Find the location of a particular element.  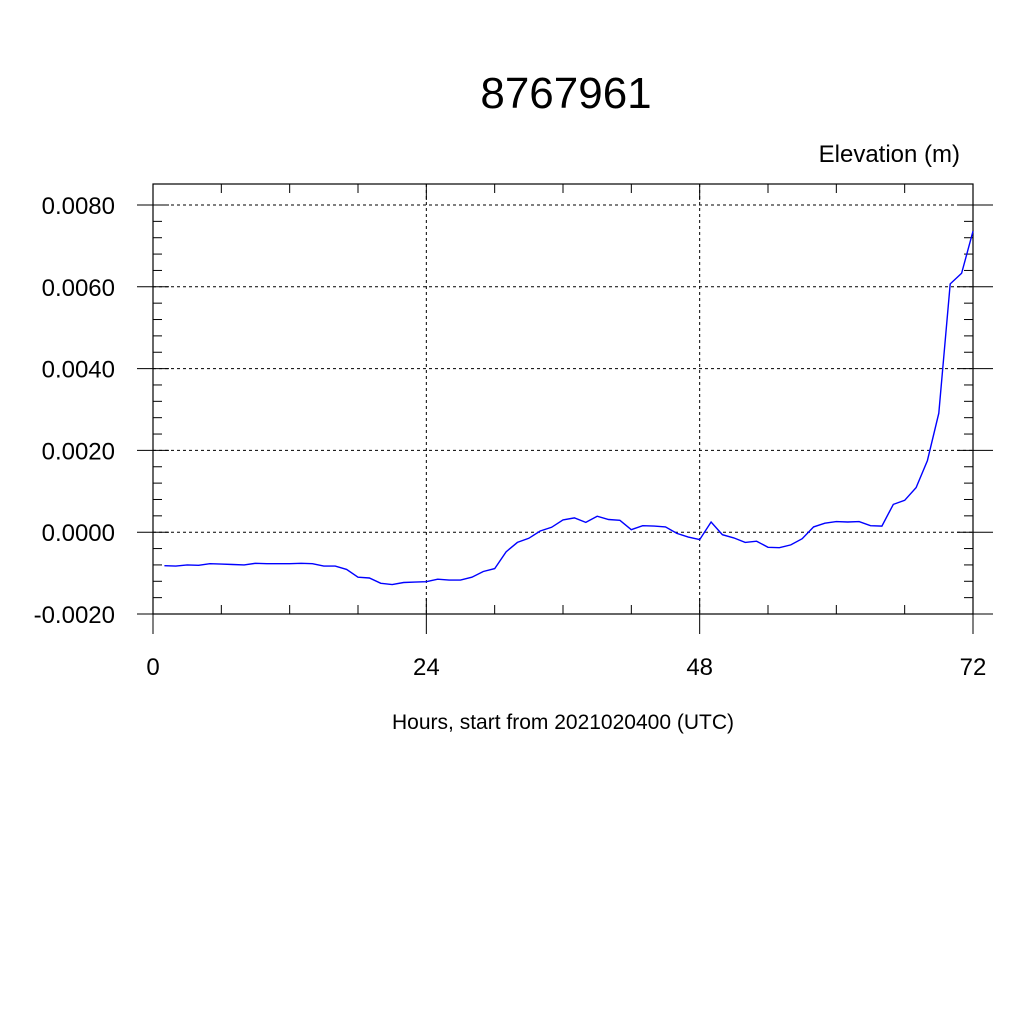

x-tick-labels: 0 24 48 72 is located at coordinates (566, 667).